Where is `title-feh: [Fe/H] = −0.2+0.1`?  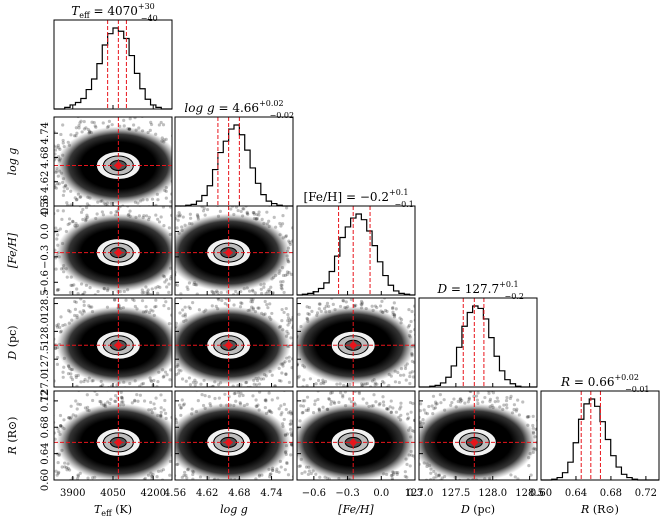 title-feh: [Fe/H] = −0.2+0.1 is located at coordinates (356, 196).